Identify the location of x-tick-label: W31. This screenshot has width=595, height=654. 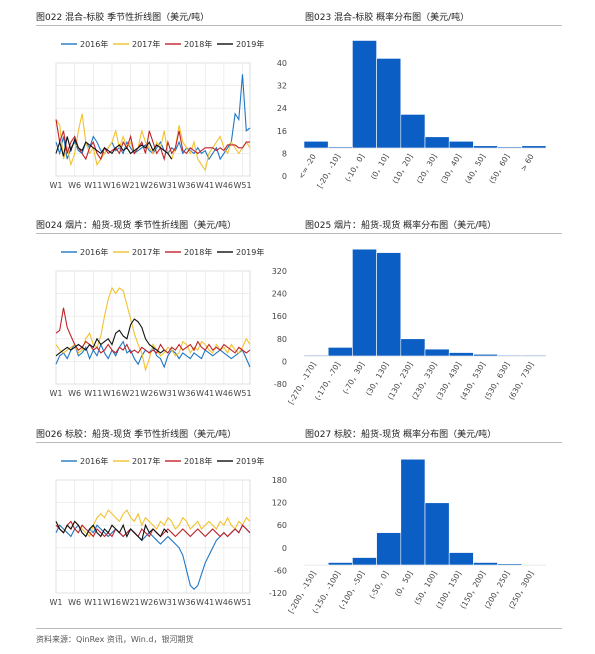
(168, 185).